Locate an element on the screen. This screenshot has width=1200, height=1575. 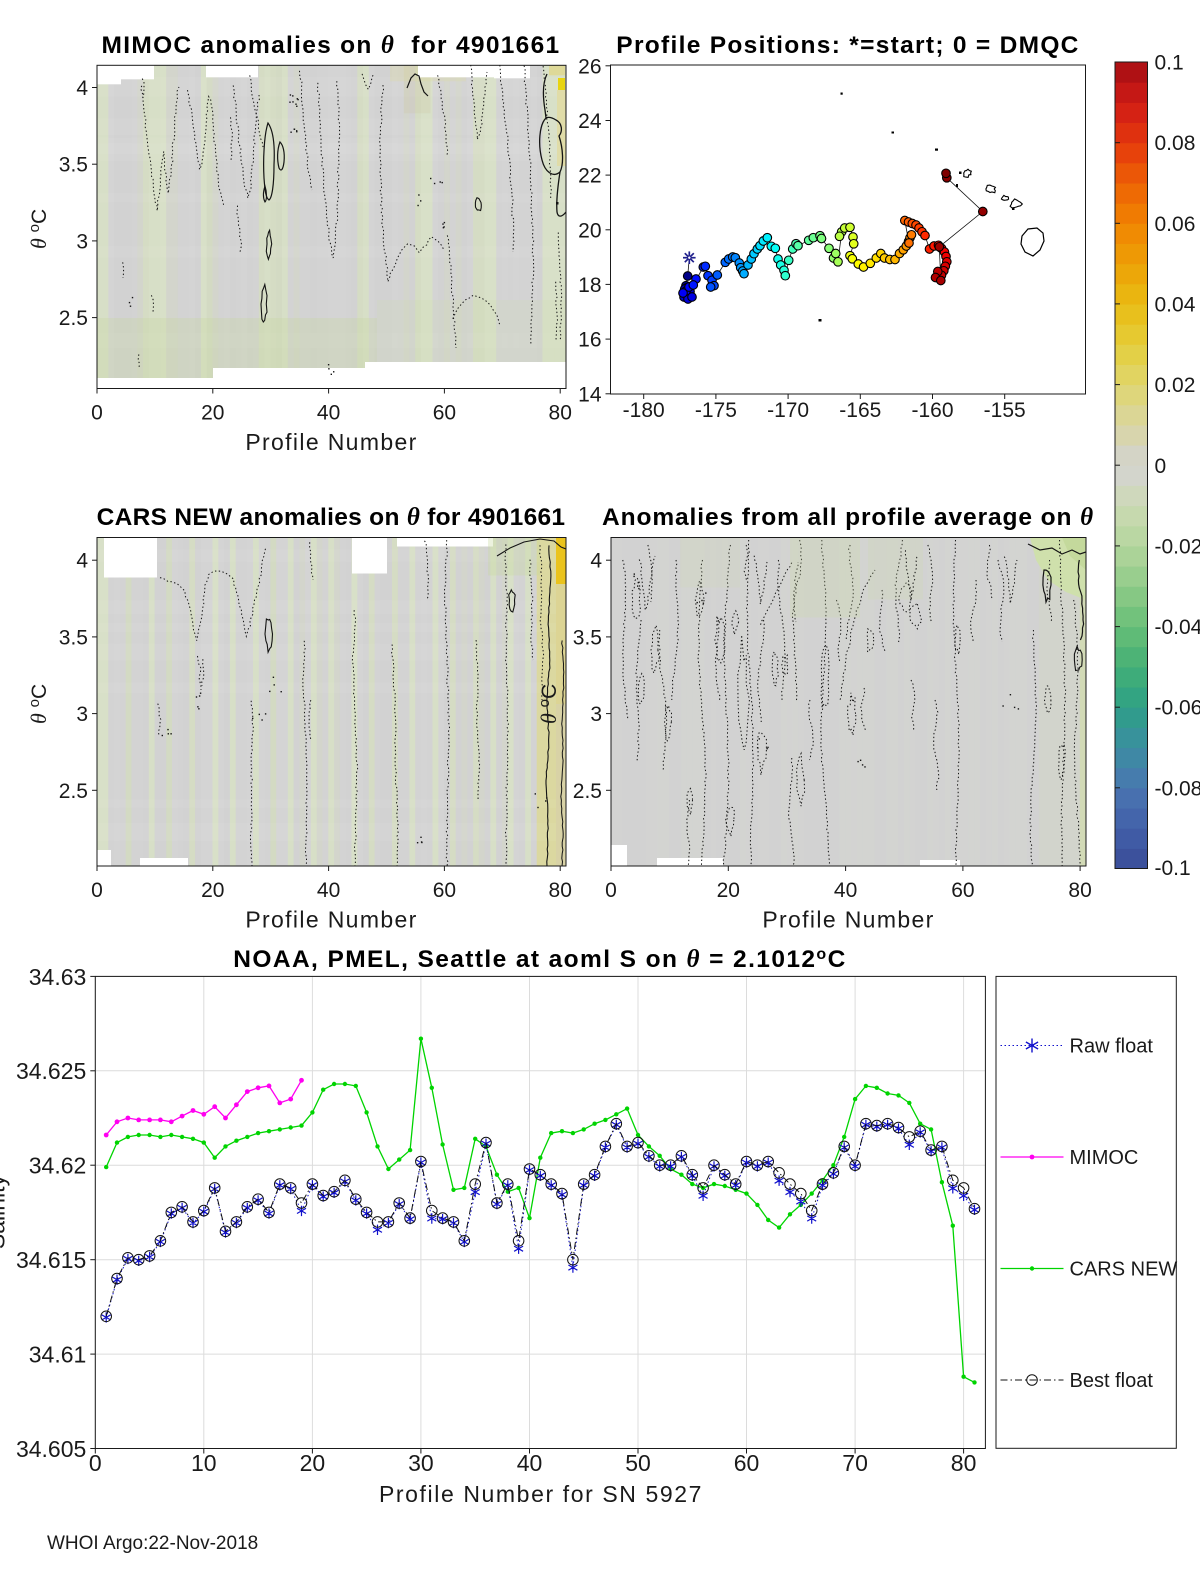
svg-text: 34.62 is located at coordinates (58, 1166).